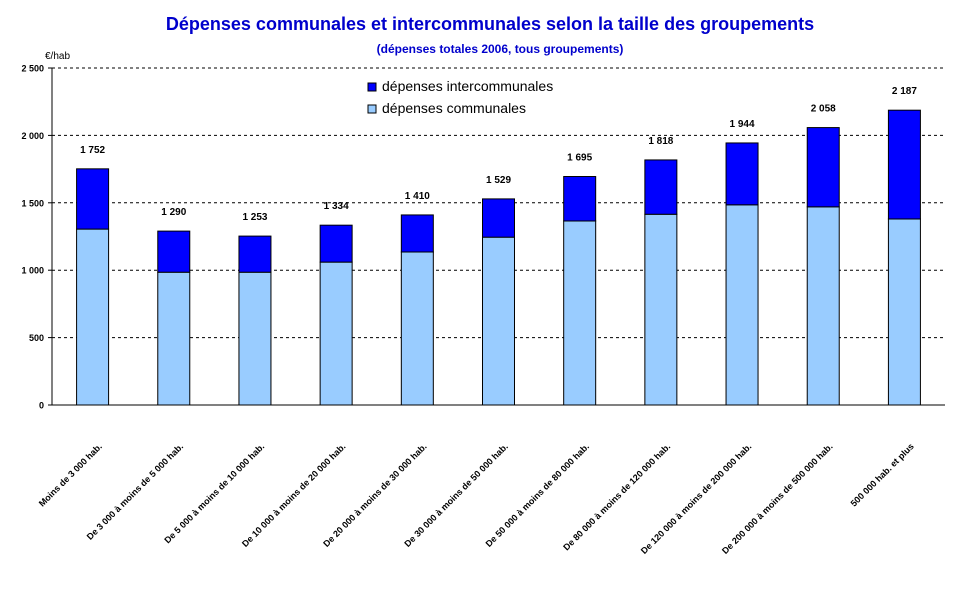  What do you see at coordinates (32, 69) in the screenshot?
I see `y-tick-label: 2 500` at bounding box center [32, 69].